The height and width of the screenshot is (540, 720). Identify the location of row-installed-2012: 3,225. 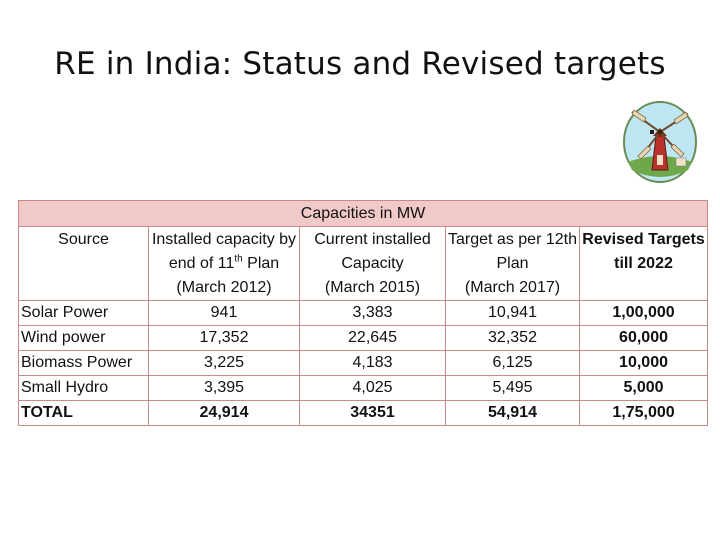
(224, 363).